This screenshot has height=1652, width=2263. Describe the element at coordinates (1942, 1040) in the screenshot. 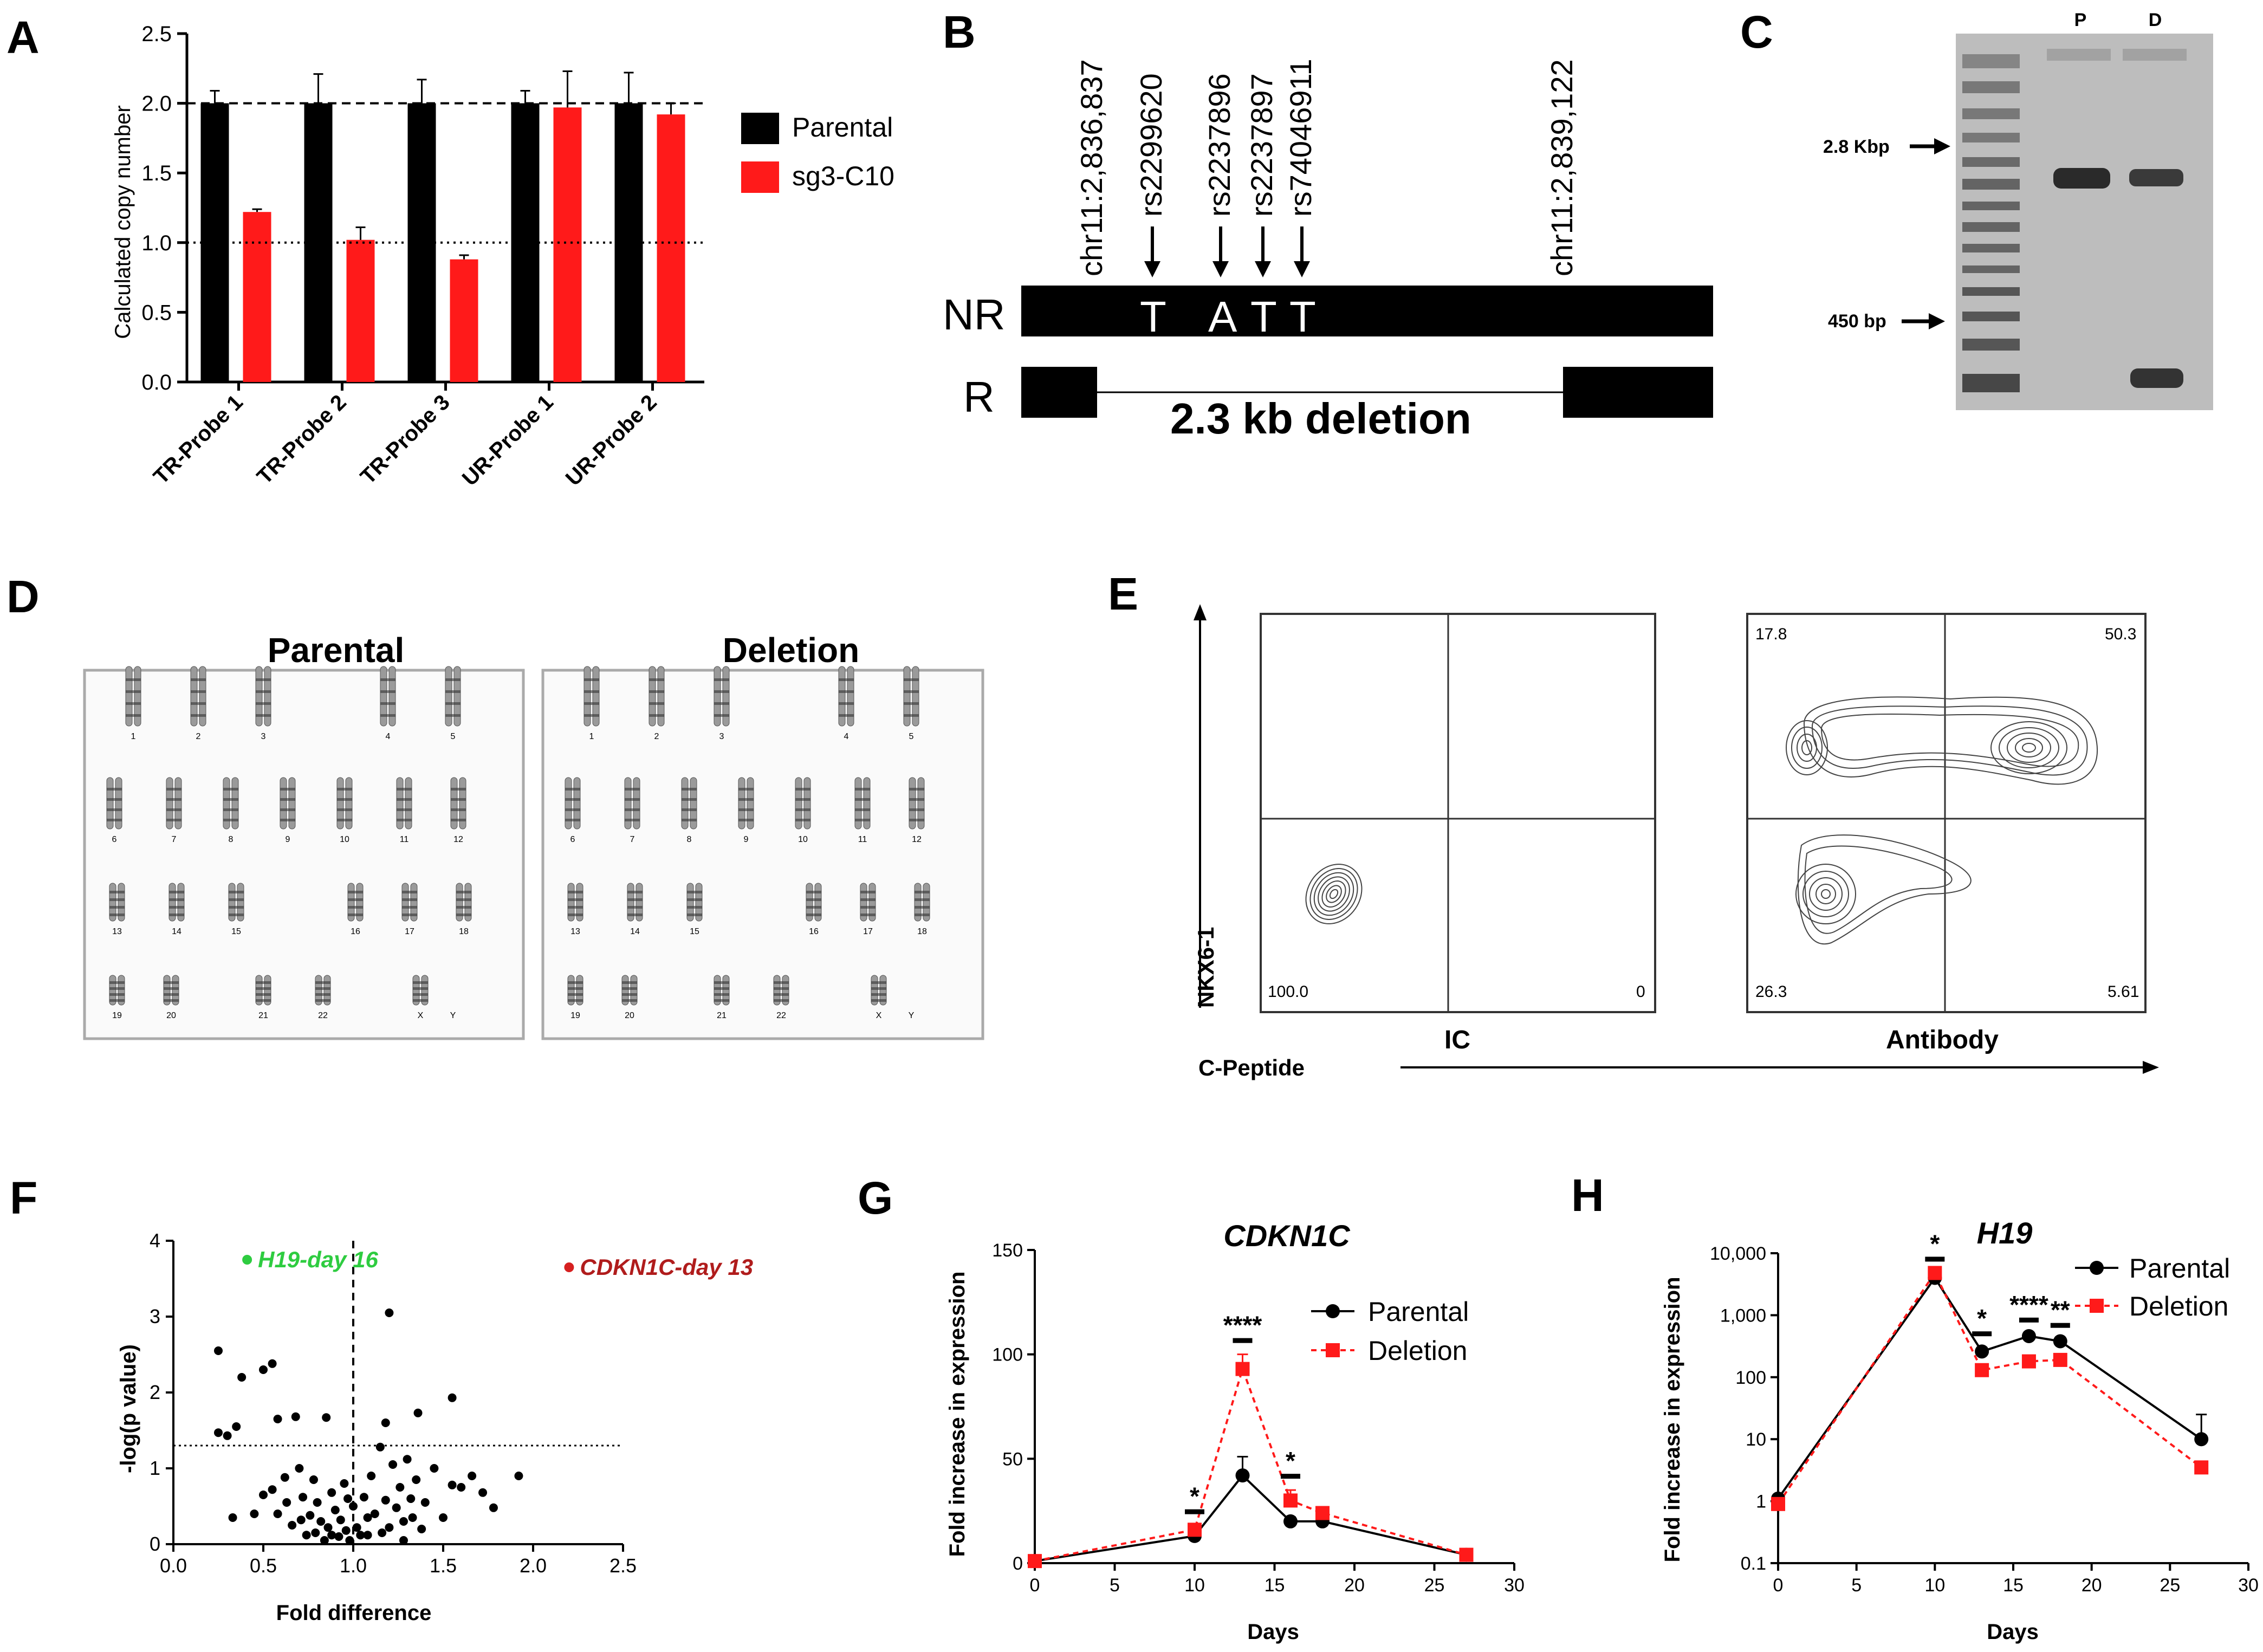

I see `flow-plot-antibody-title: Antibody` at that location.